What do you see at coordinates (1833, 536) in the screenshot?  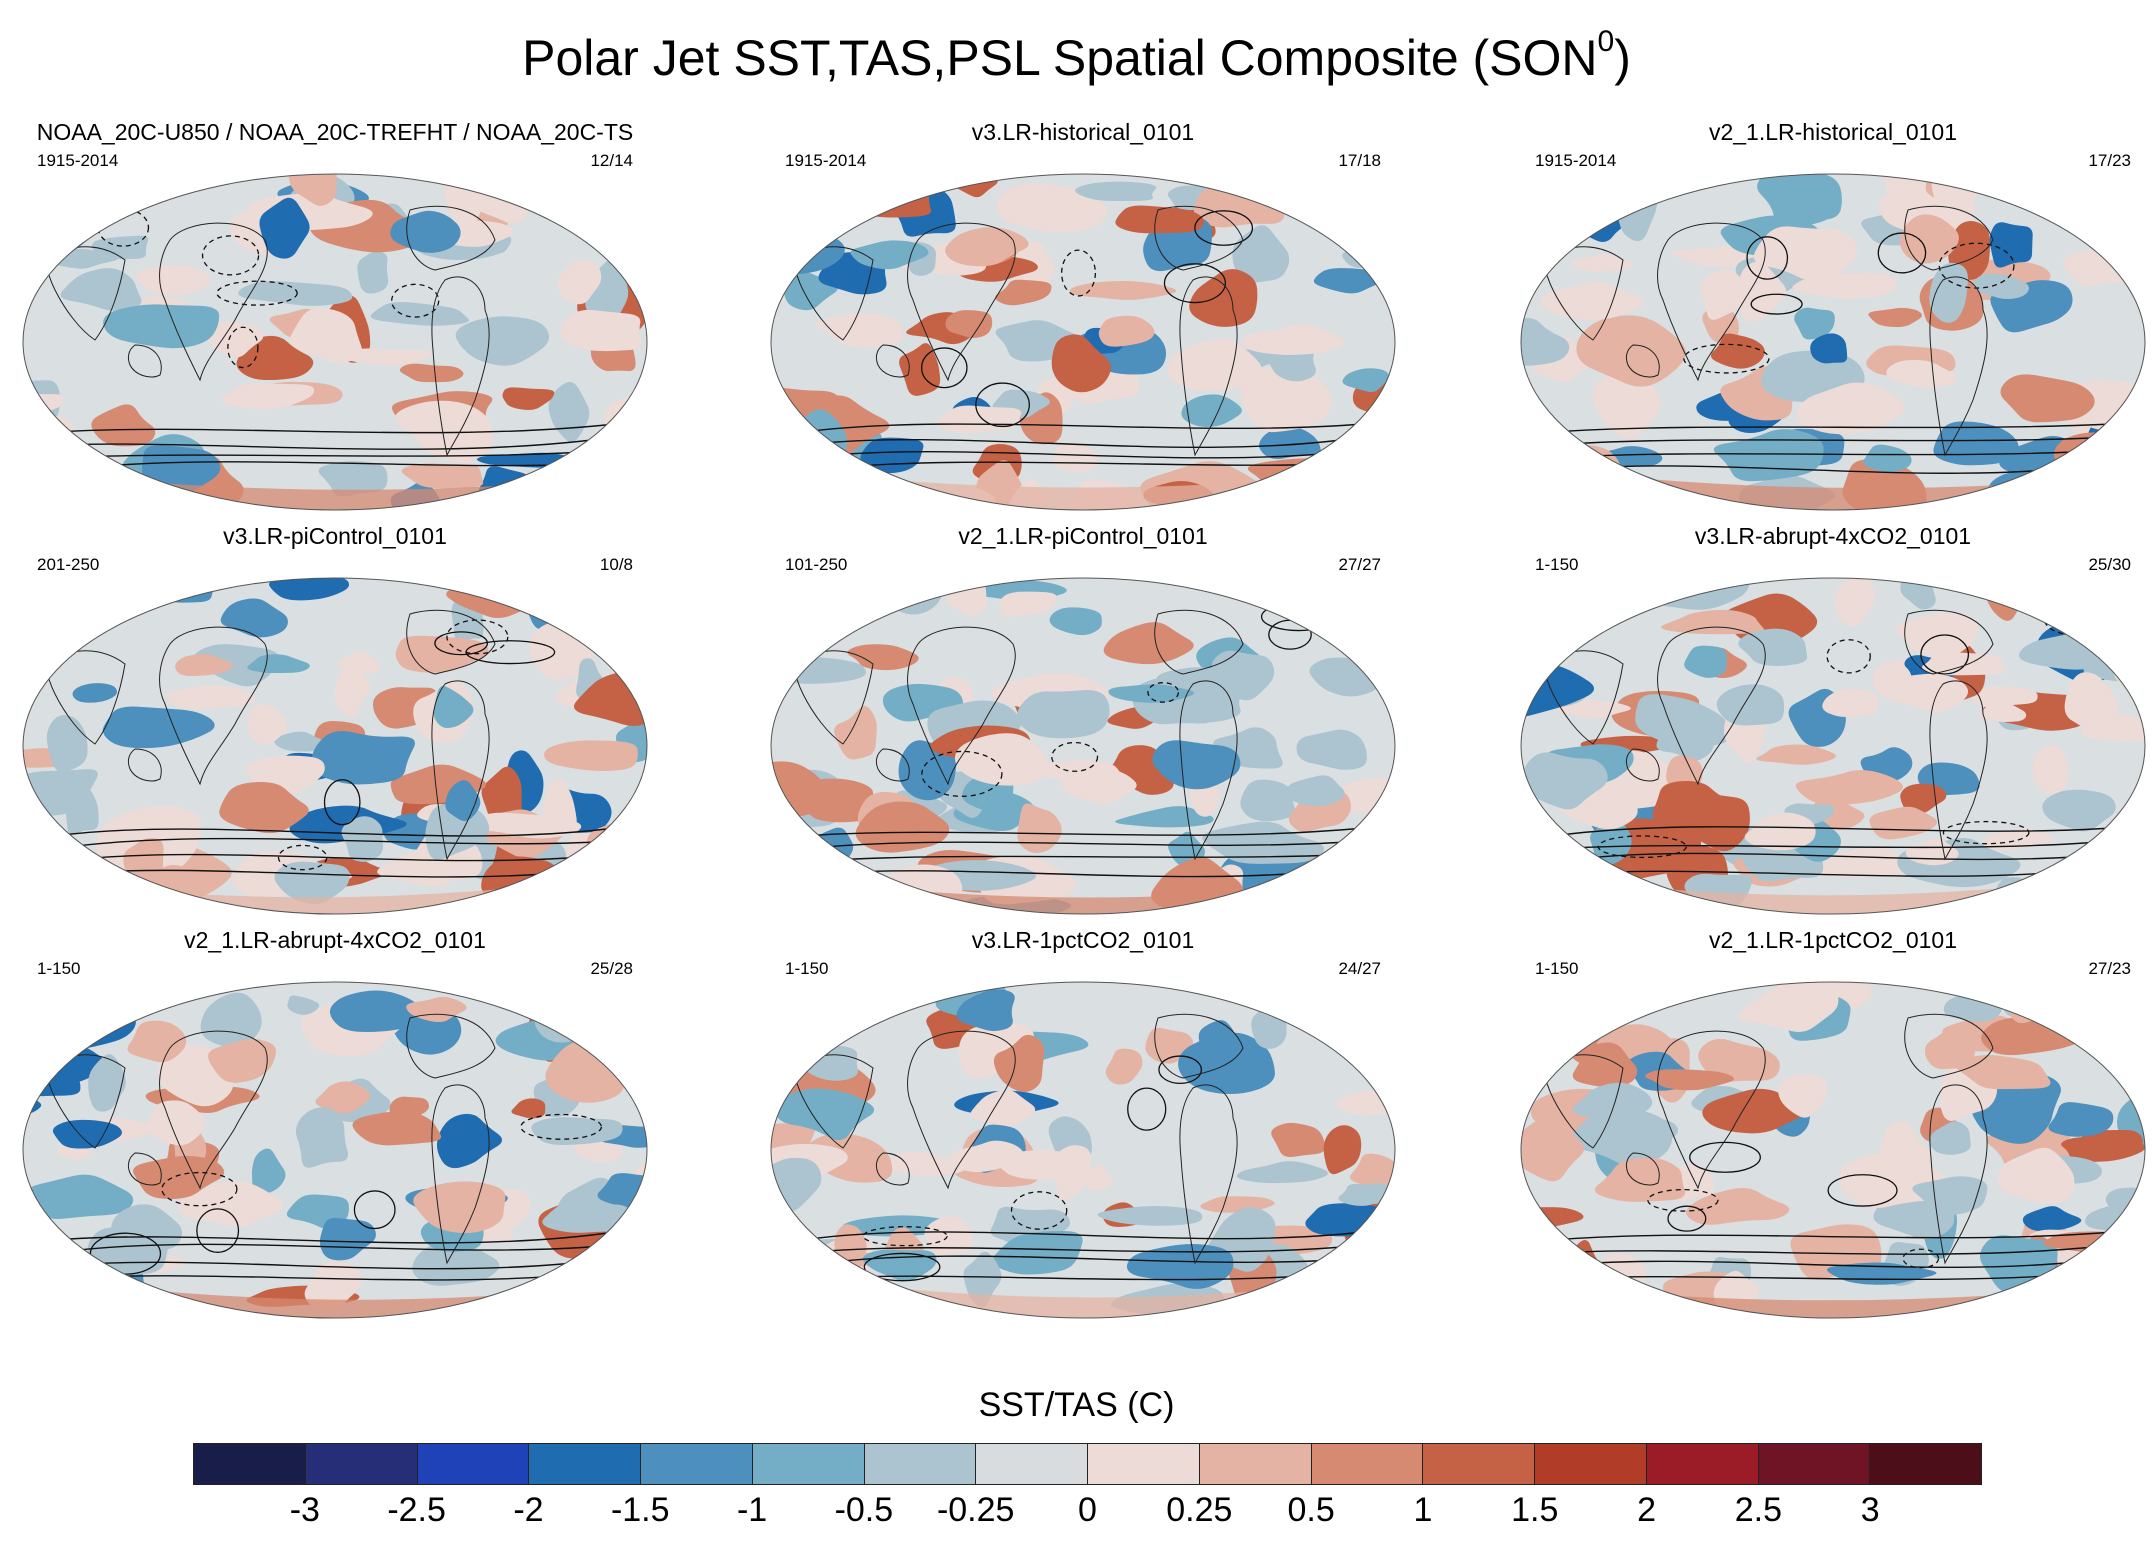 I see `panel-title: v3.LR-abrupt-4xCO2_0101` at bounding box center [1833, 536].